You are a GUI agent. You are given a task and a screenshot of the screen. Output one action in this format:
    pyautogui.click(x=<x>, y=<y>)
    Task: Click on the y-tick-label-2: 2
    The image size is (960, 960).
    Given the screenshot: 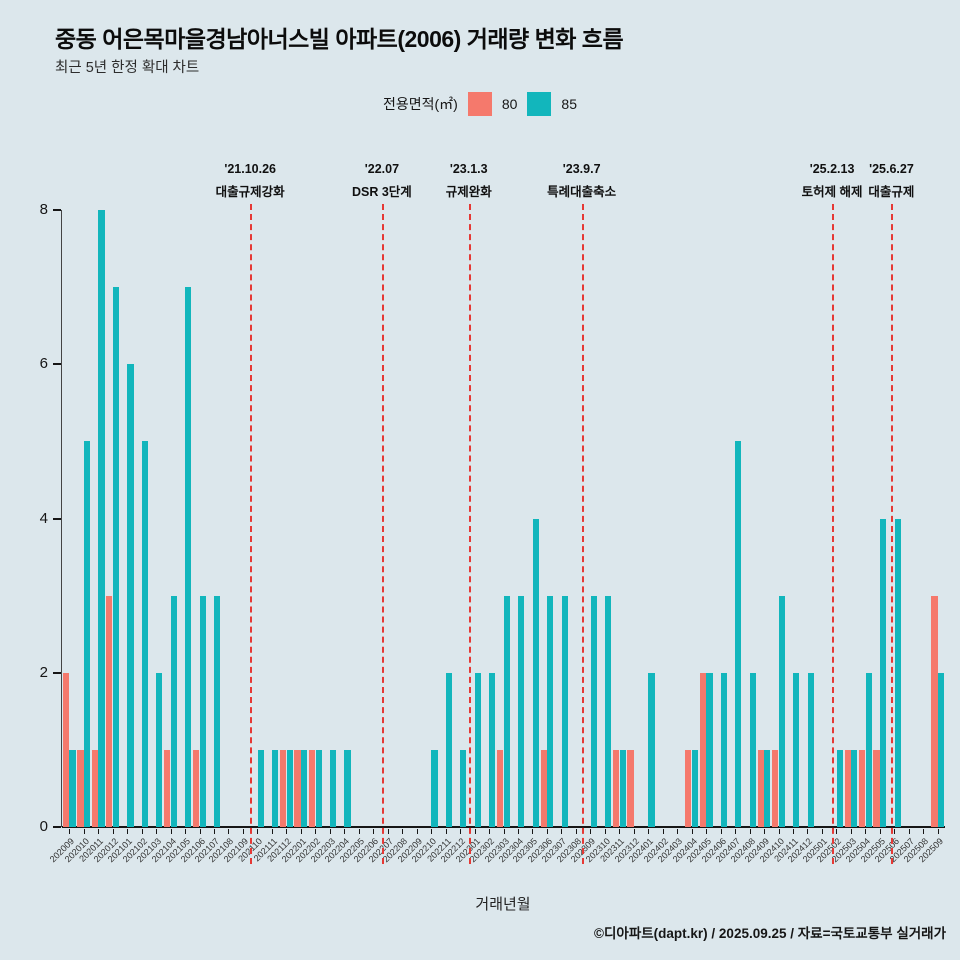 What is the action you would take?
    pyautogui.click(x=43, y=672)
    